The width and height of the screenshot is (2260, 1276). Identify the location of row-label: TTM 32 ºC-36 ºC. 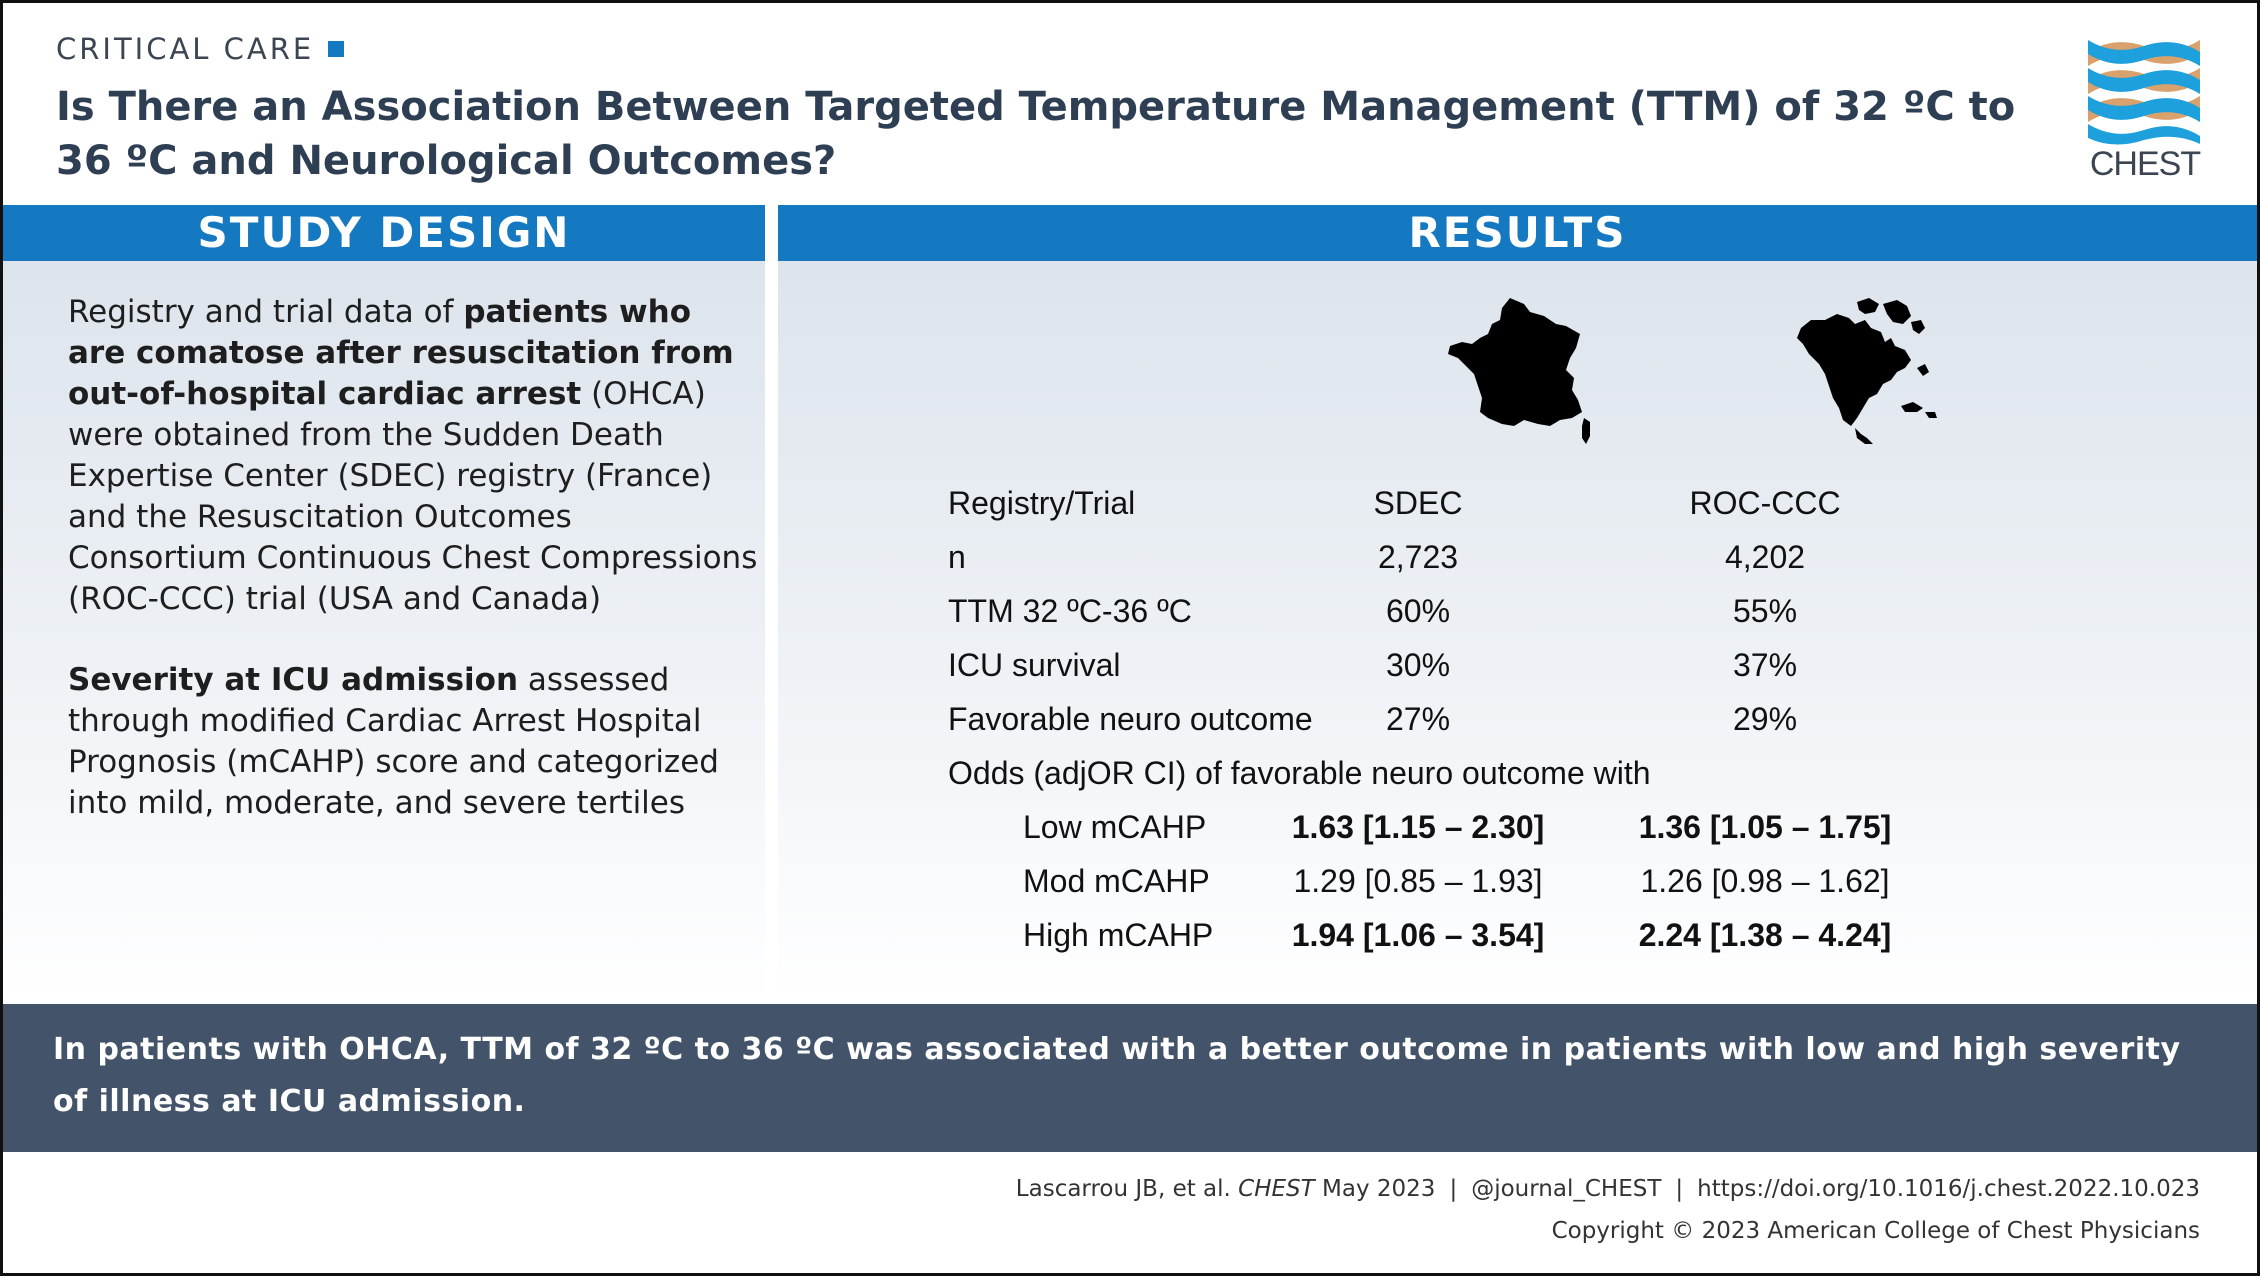
(1070, 611).